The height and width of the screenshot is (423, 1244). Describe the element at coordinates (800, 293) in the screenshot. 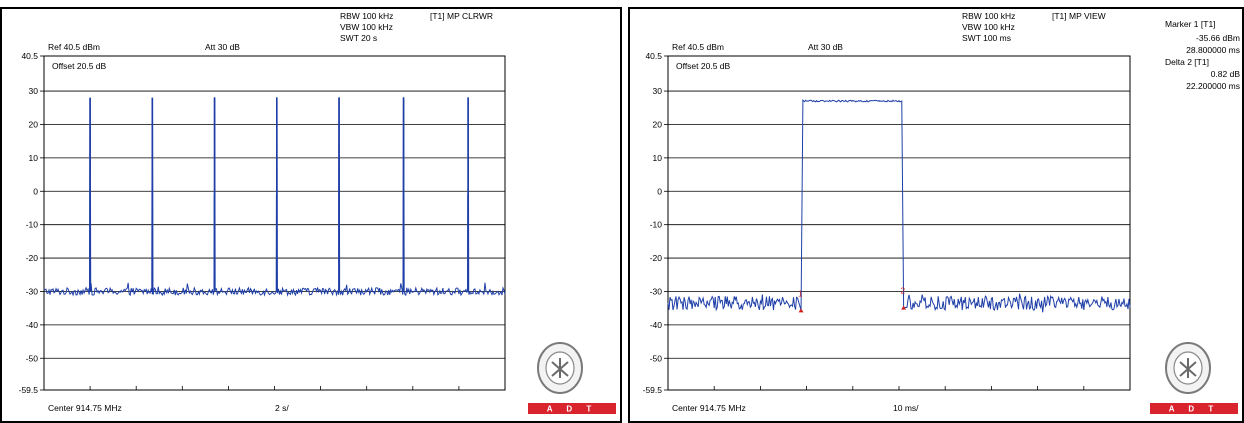

I see `marker-1-label: 1` at that location.